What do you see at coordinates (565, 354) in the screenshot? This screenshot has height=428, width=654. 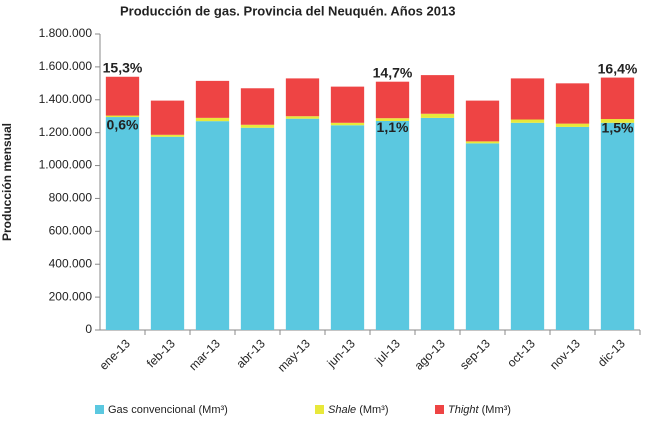 I see `x-tick-label: nov-13` at bounding box center [565, 354].